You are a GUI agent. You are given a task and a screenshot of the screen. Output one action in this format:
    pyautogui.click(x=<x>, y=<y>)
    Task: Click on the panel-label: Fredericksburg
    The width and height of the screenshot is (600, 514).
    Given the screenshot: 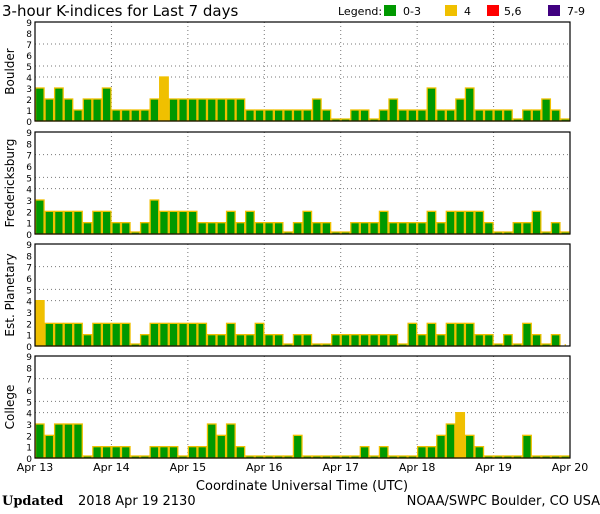 What is the action you would take?
    pyautogui.click(x=10, y=183)
    